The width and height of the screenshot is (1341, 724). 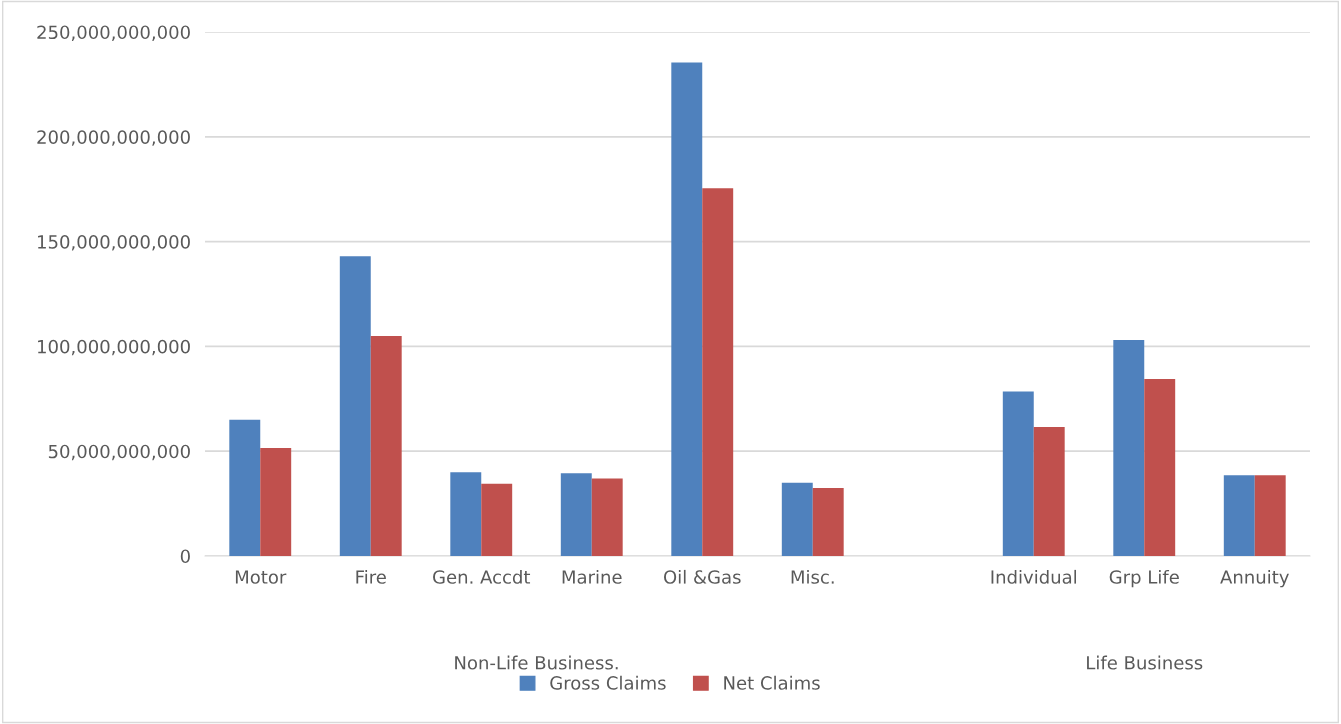 I want to click on x-tick-label: Motor, so click(x=261, y=577).